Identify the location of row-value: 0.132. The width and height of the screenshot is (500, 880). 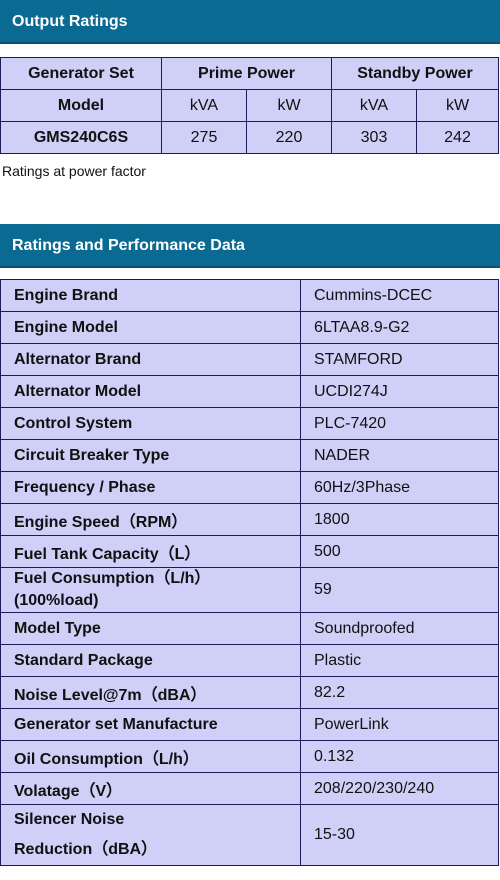
(399, 756).